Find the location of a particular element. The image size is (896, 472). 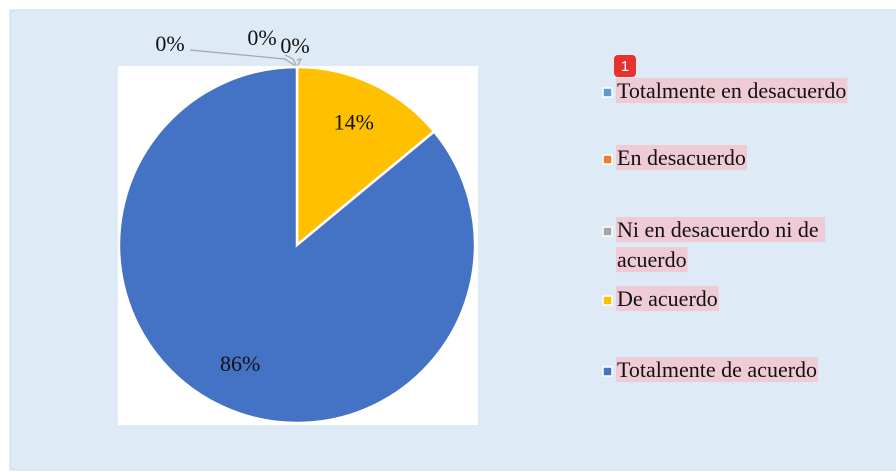

legend-label: Totalmente de acuerdo is located at coordinates (717, 369).